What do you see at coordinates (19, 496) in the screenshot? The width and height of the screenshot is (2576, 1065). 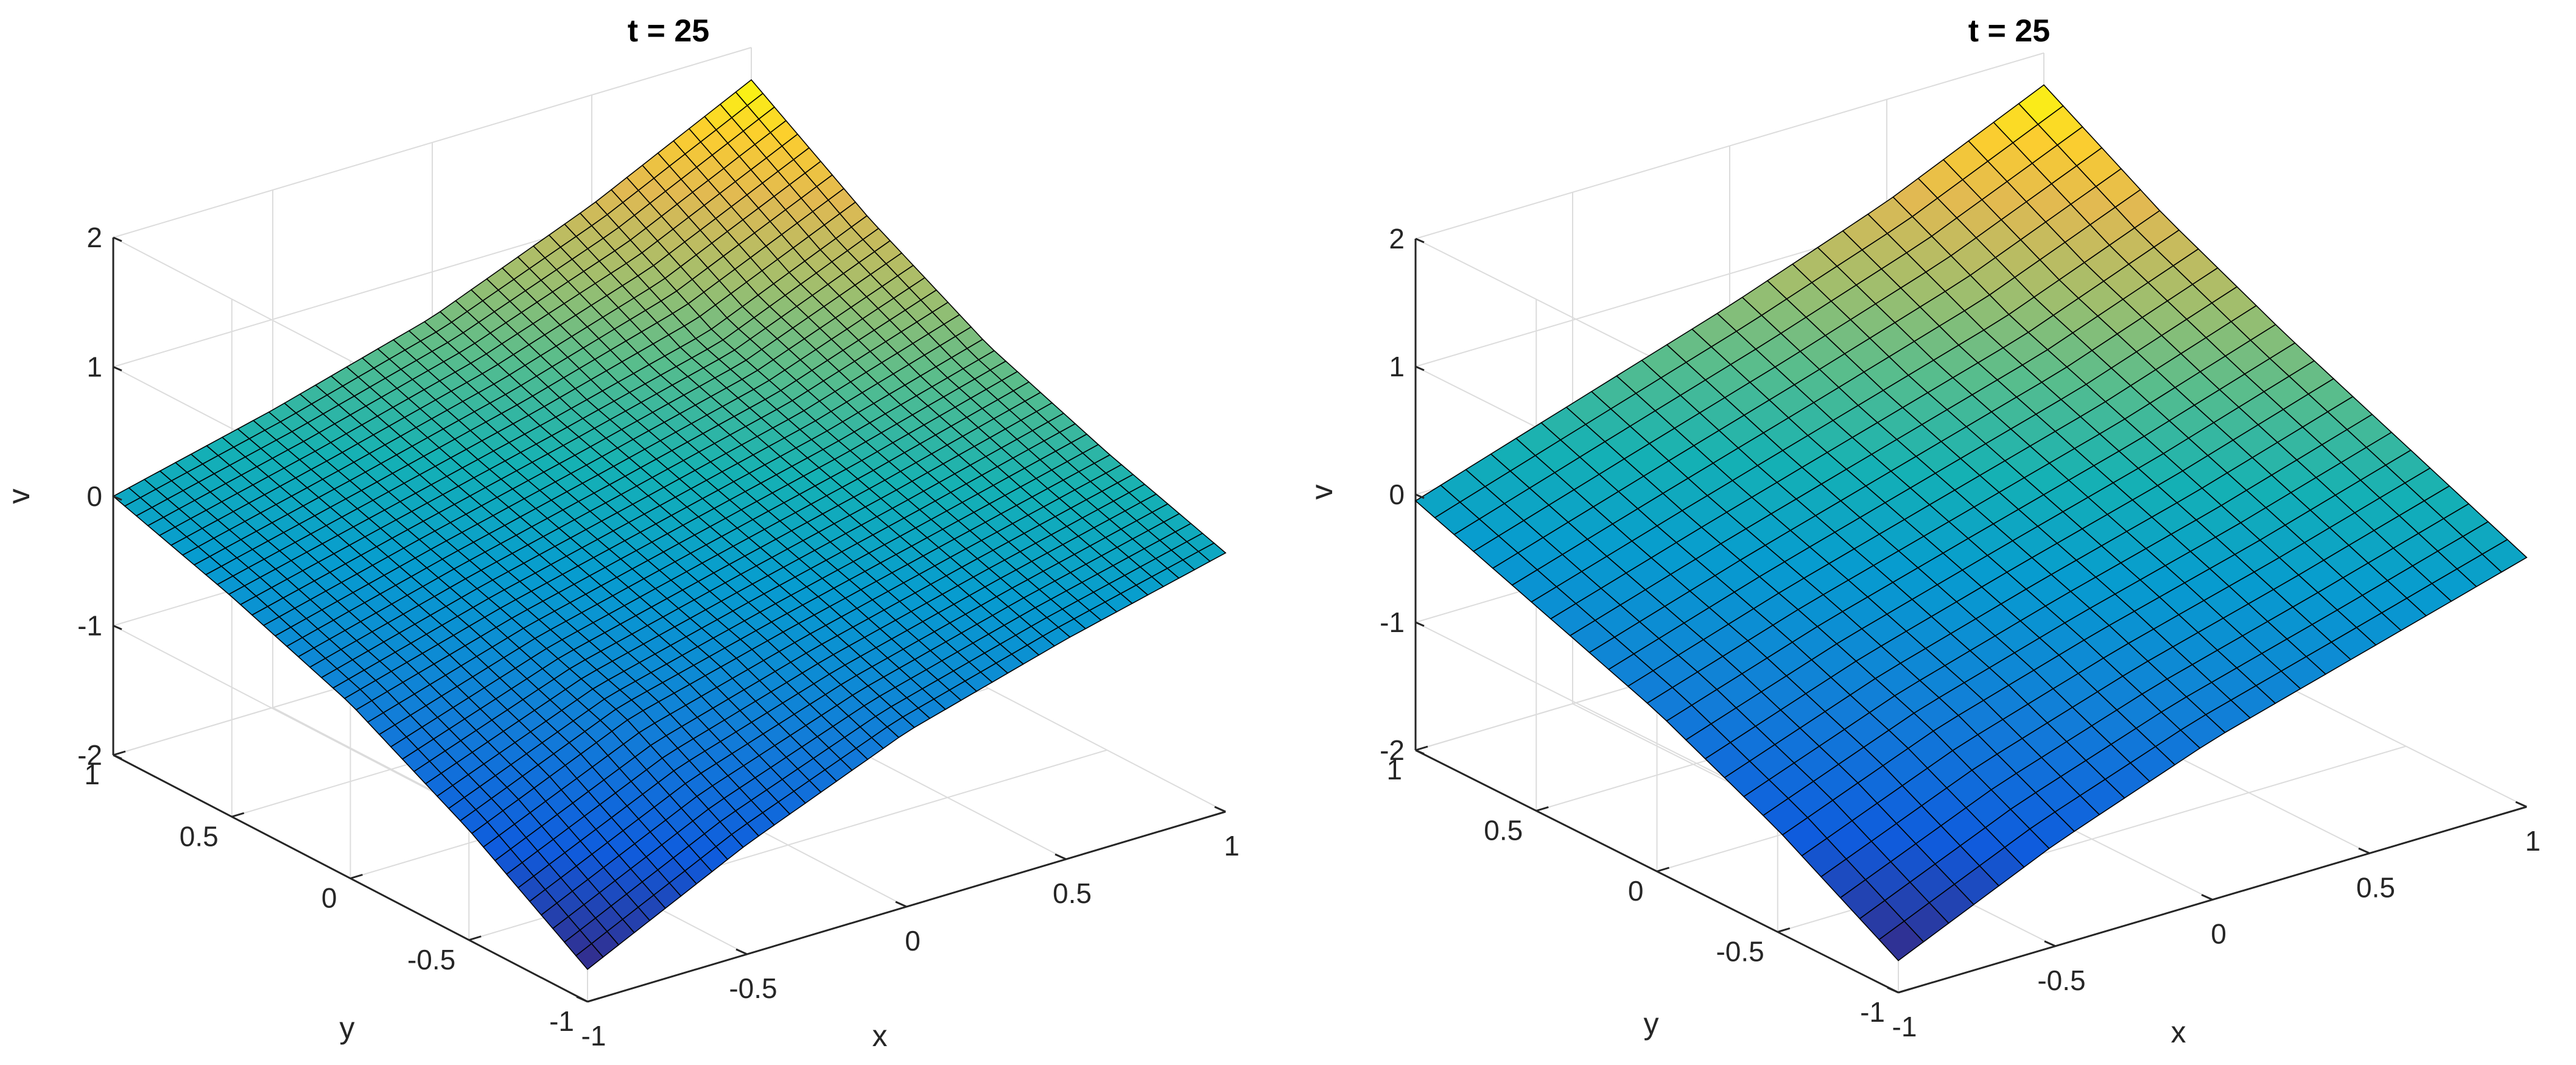 I see `z-axis-label-left: v` at bounding box center [19, 496].